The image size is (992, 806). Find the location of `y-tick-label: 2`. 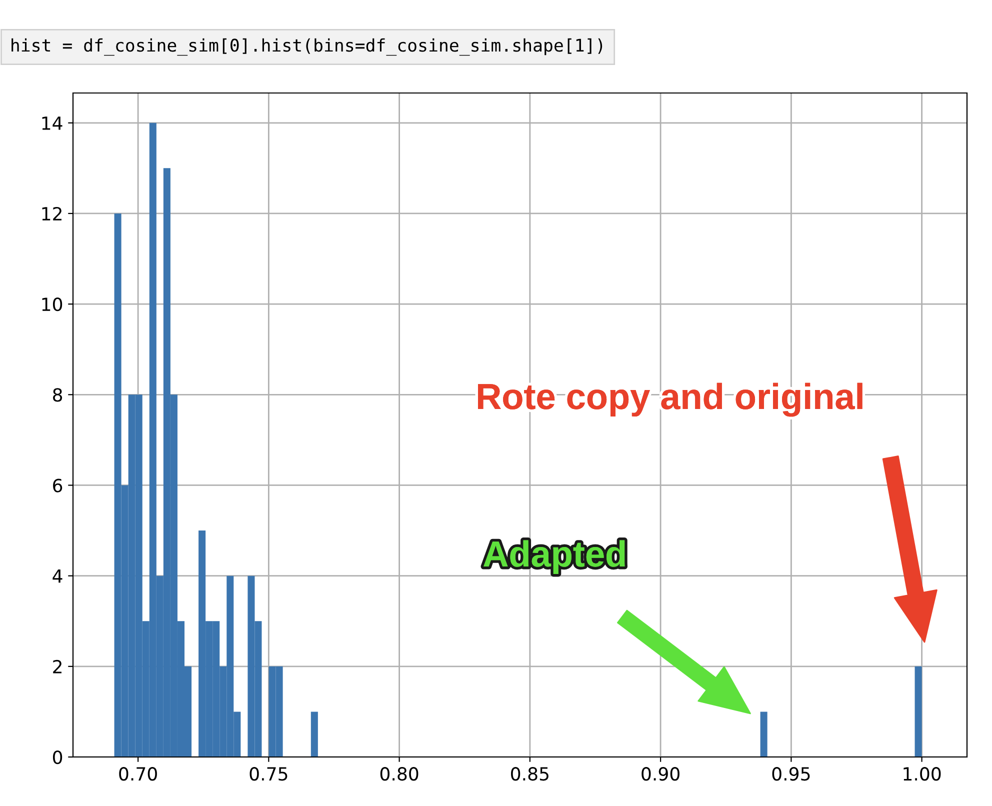

y-tick-label: 2 is located at coordinates (57, 667).